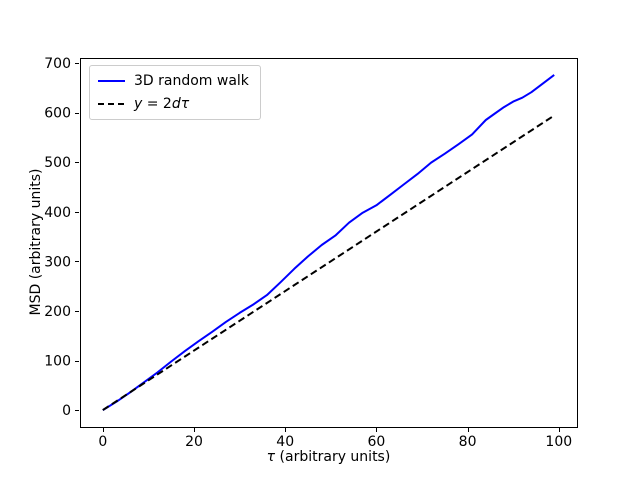 This screenshot has height=480, width=640. I want to click on legend-item: y = 2dτ, so click(173, 104).